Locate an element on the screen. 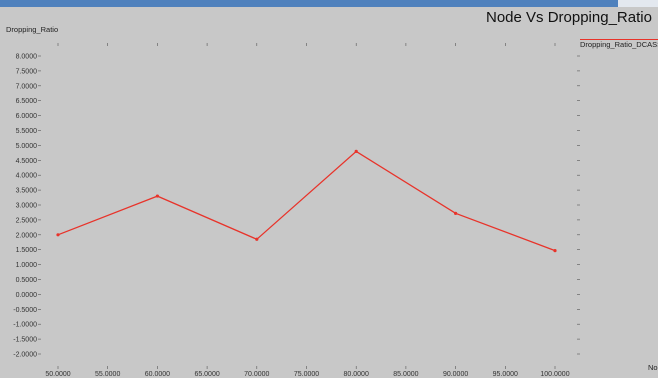 This screenshot has height=378, width=658. x-tick-label: 90.0000 is located at coordinates (455, 374).